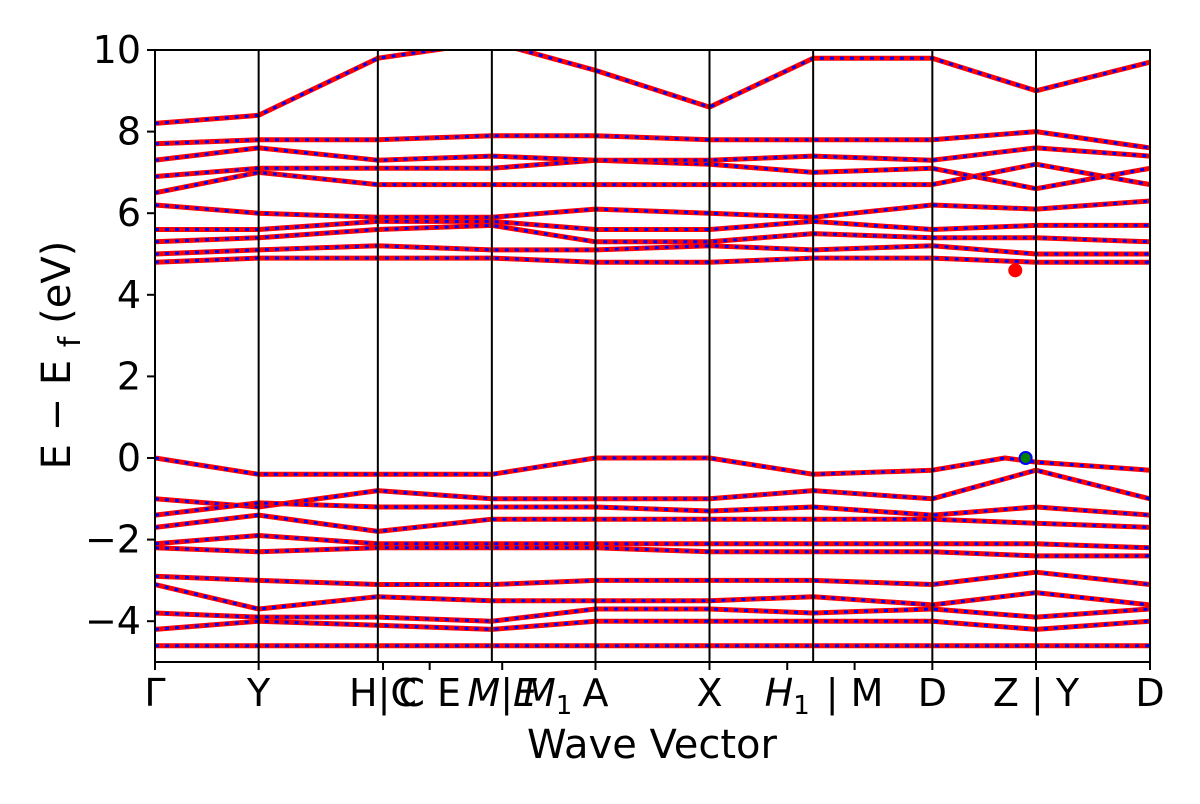 The height and width of the screenshot is (804, 1200). Describe the element at coordinates (57, 282) in the screenshot. I see `y-axis-label-unit: (eV)` at that location.